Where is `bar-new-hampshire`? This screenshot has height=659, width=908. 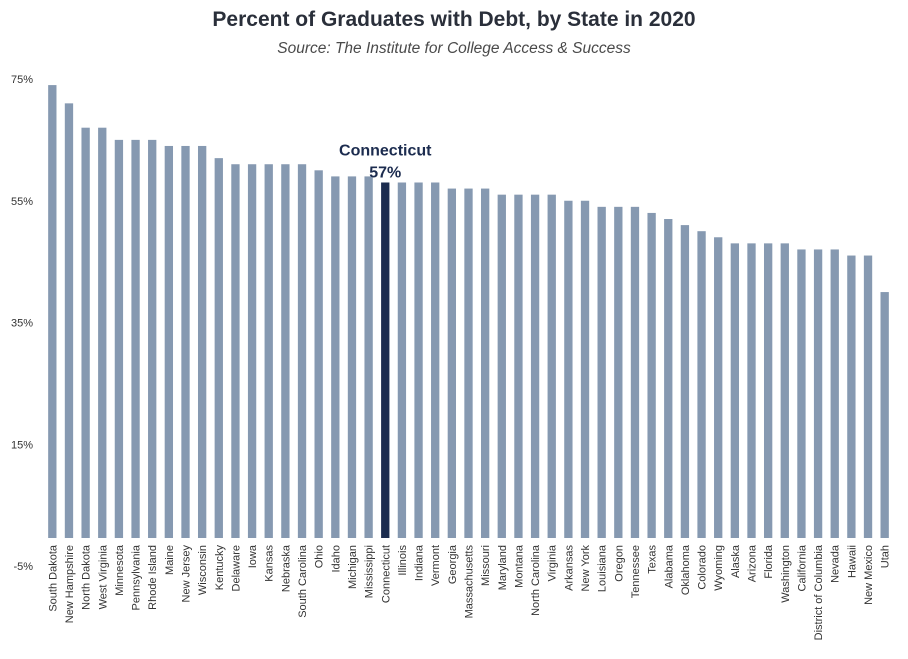 bar-new-hampshire is located at coordinates (69, 320).